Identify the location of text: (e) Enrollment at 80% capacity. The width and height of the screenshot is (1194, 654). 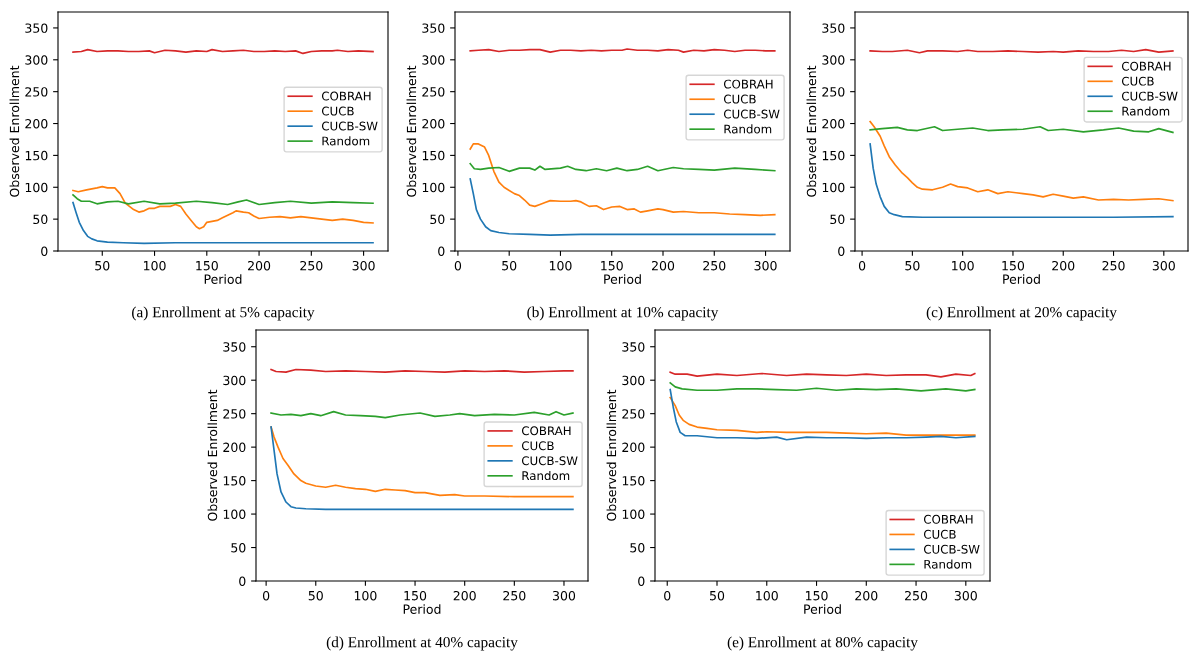
(822, 643).